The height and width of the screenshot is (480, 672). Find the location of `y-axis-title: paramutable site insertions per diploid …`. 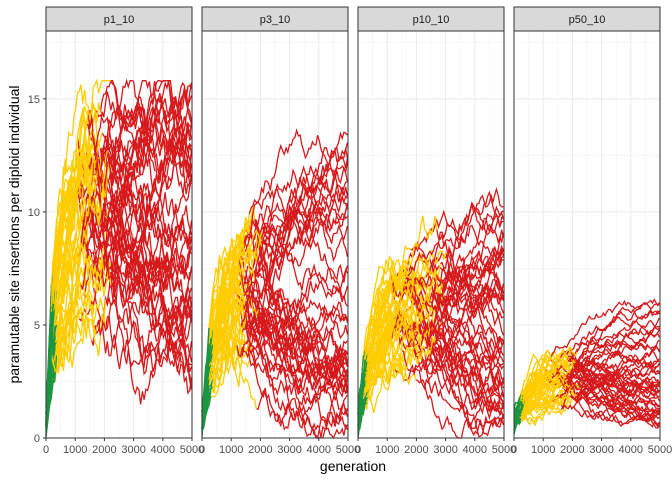

y-axis-title: paramutable site insertions per diploid … is located at coordinates (14, 234).